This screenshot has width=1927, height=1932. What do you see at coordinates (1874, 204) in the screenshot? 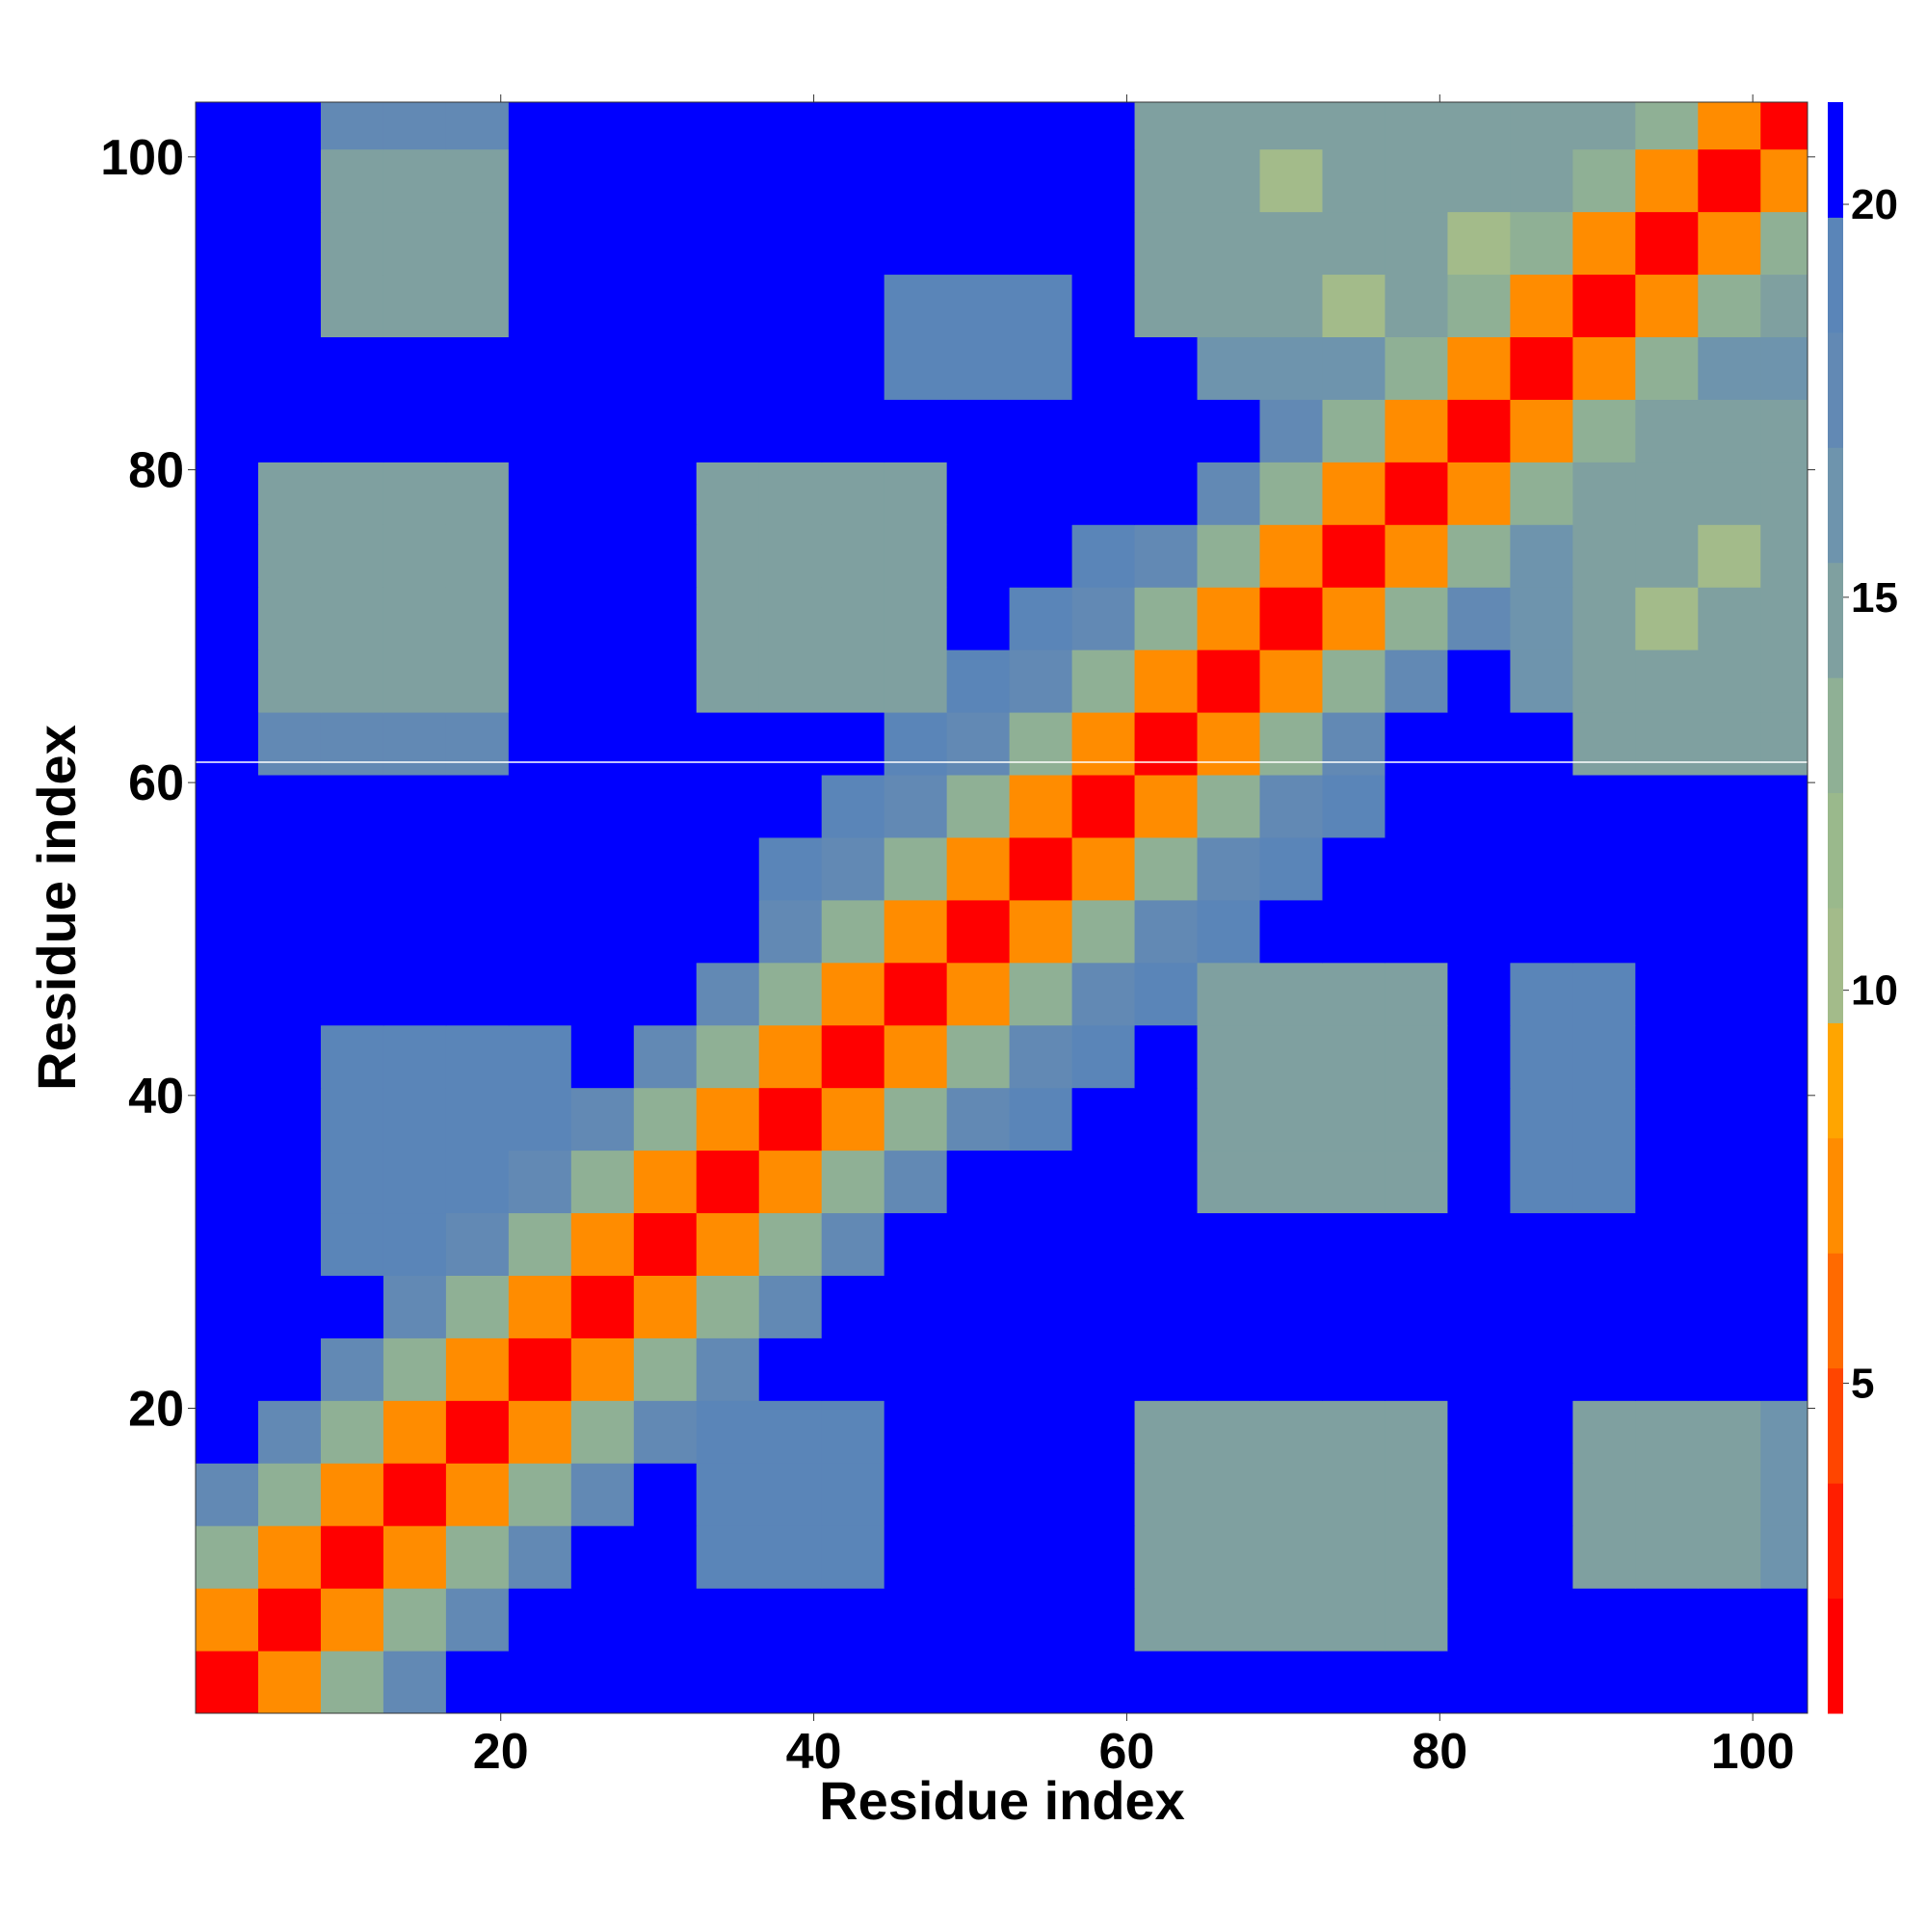
I see `colorbar-tick-label: 20` at bounding box center [1874, 204].